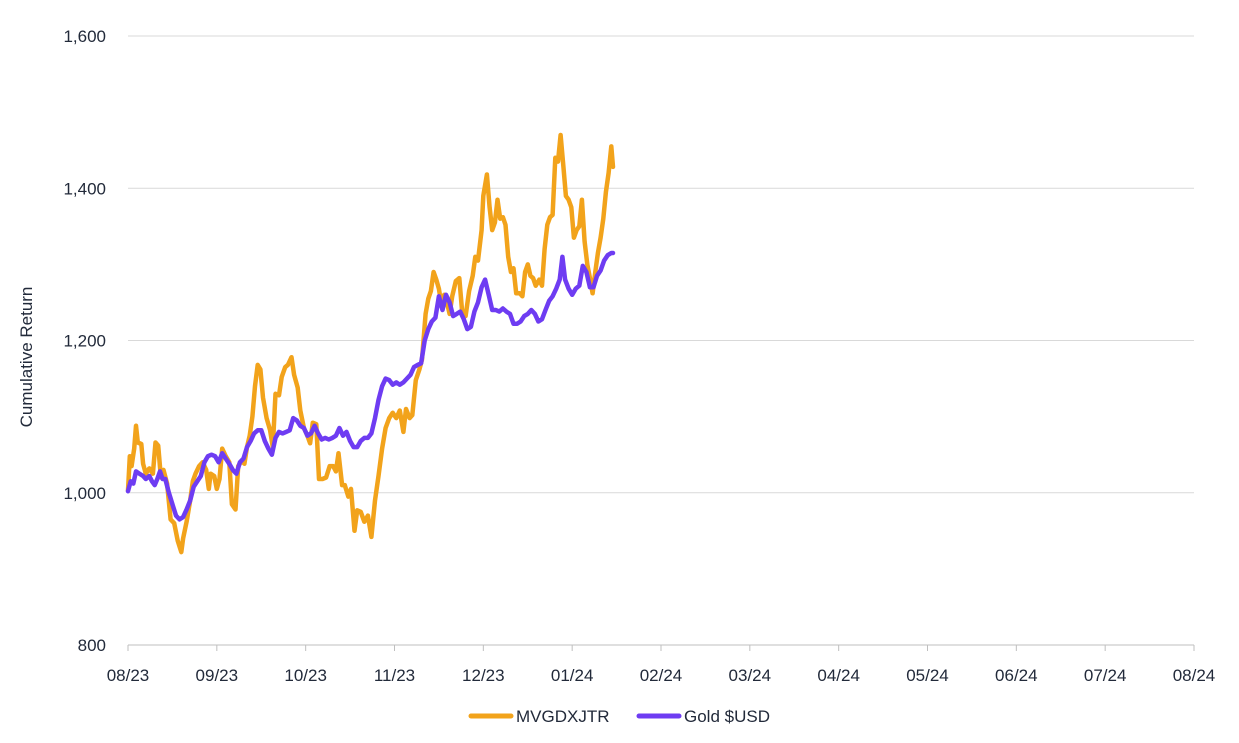 Image resolution: width=1239 pixels, height=743 pixels. Describe the element at coordinates (563, 716) in the screenshot. I see `legend-label-mvgdxjtr: MVGDXJTR` at that location.